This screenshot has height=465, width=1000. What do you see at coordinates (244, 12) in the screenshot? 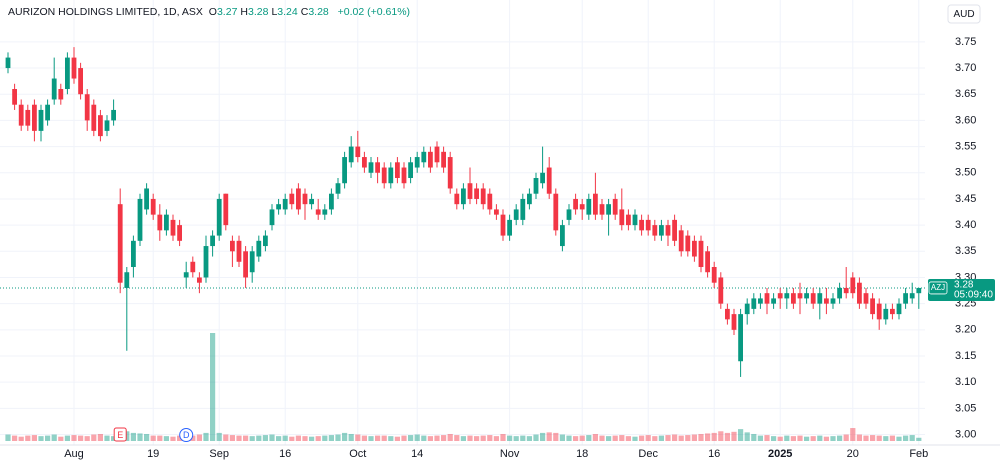
I see `legend-key: H` at bounding box center [244, 12].